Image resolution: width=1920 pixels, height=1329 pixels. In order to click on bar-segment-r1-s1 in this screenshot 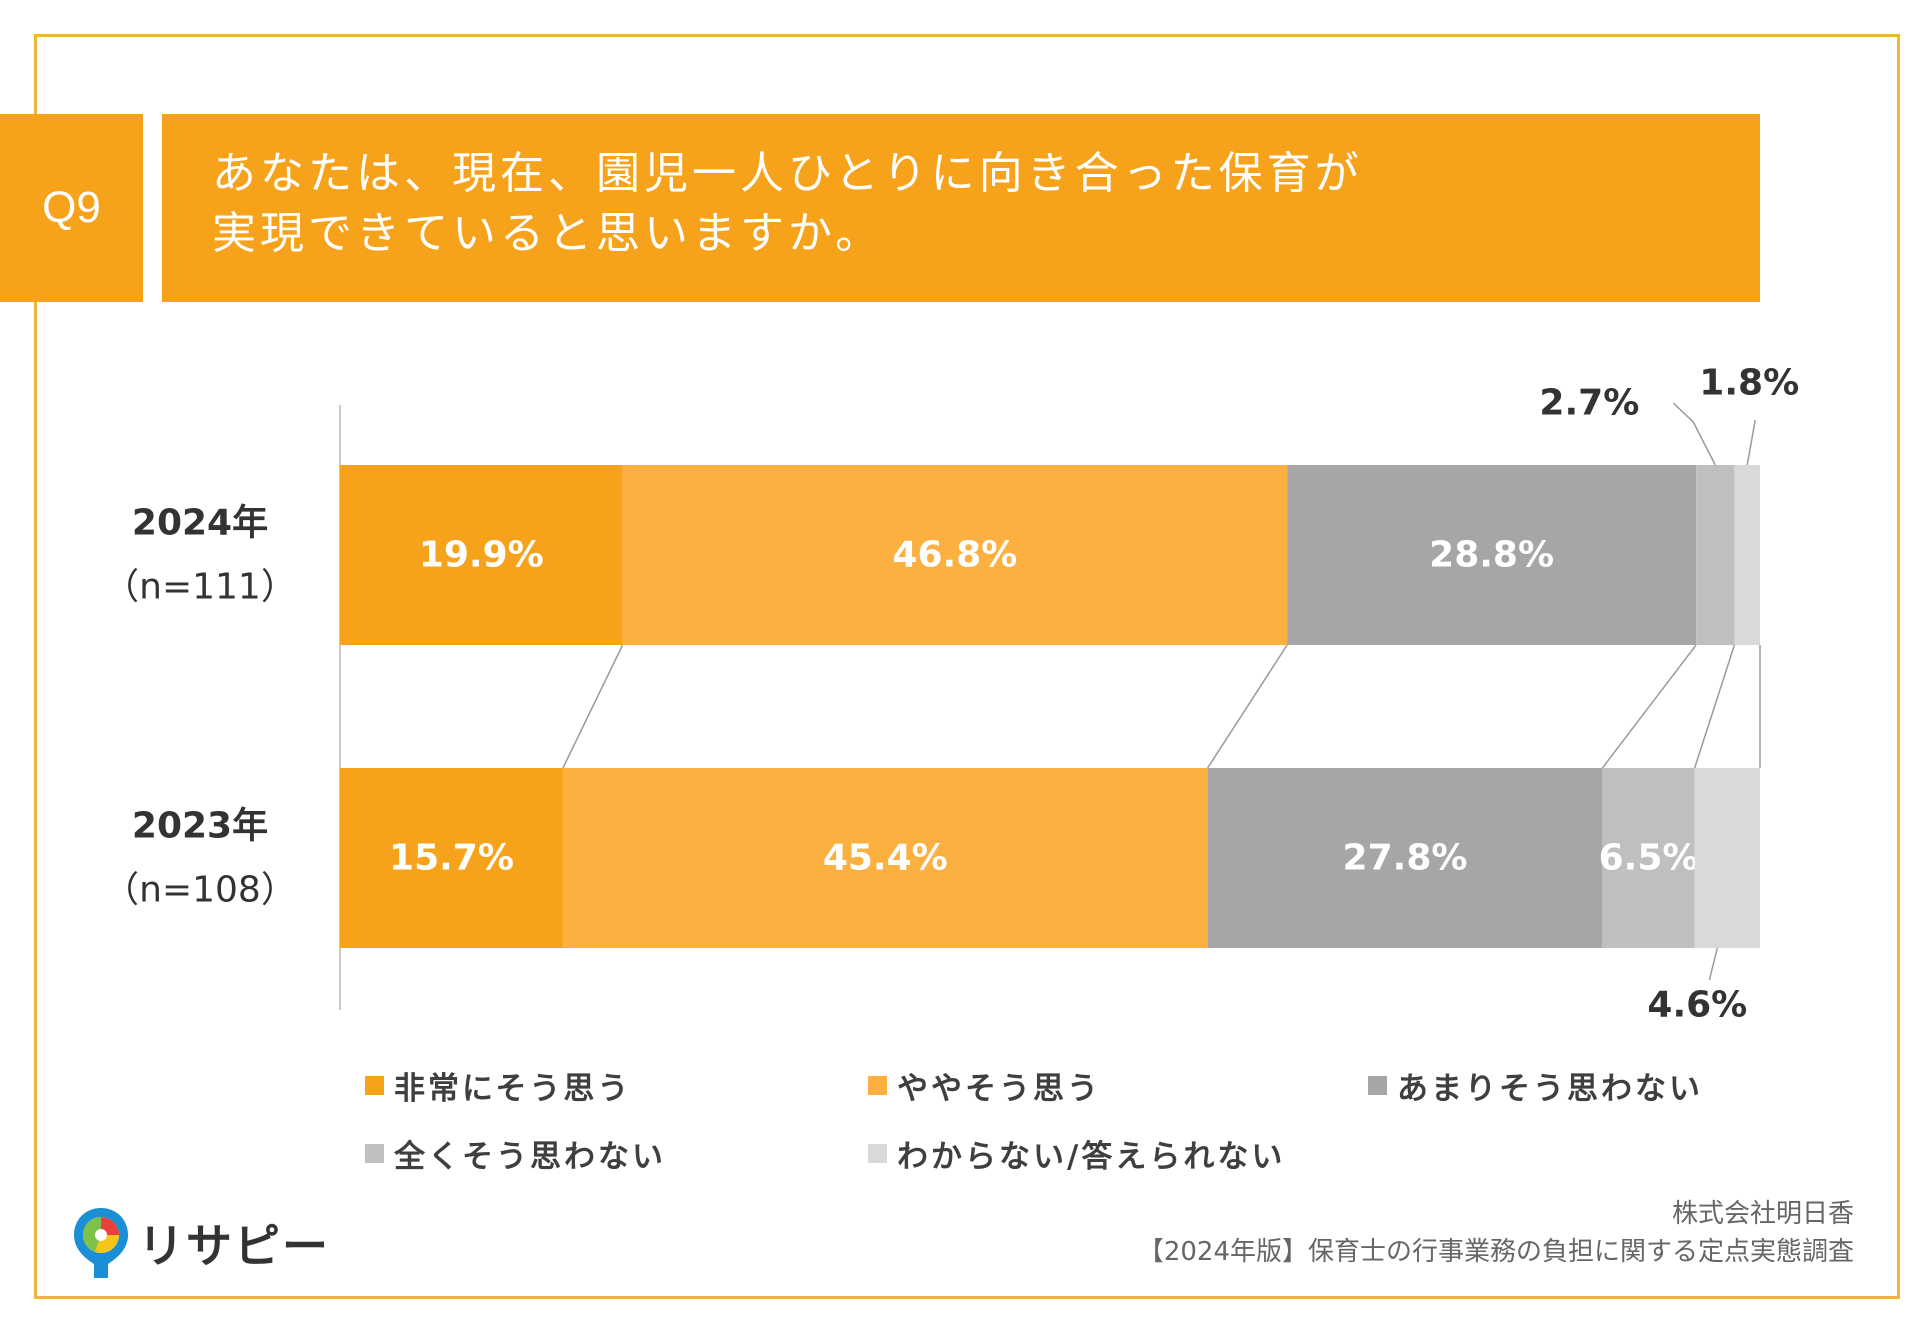, I will do `click(885, 858)`.